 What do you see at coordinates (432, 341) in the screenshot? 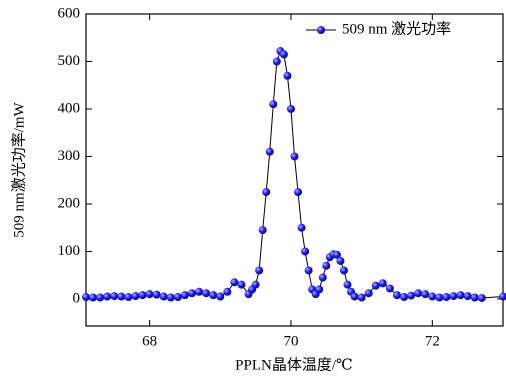
I see `x-tick-label: 72` at bounding box center [432, 341].